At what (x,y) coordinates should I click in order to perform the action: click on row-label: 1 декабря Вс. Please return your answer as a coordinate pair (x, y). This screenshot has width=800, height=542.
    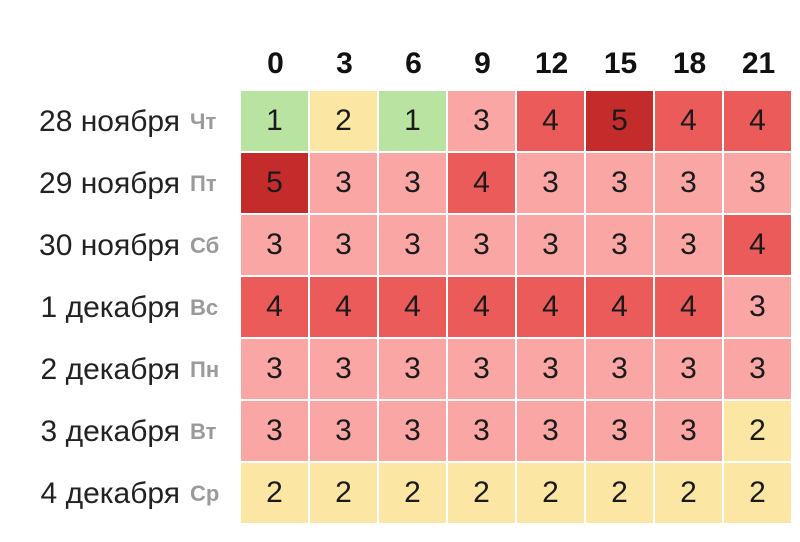
    Looking at the image, I should click on (116, 308).